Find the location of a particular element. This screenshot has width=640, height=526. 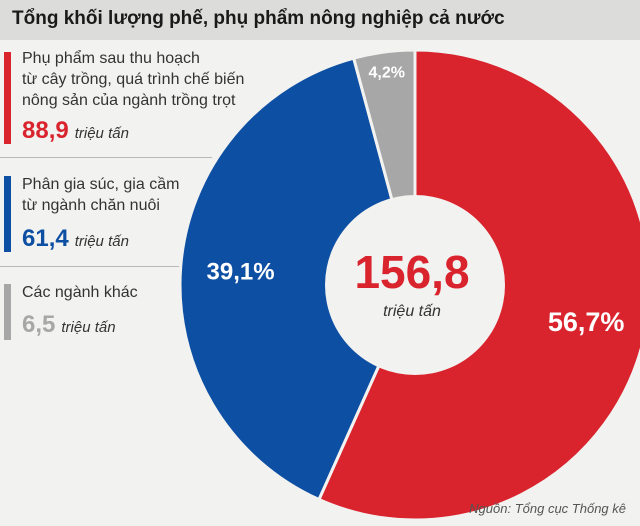

title-bar is located at coordinates (320, 20).